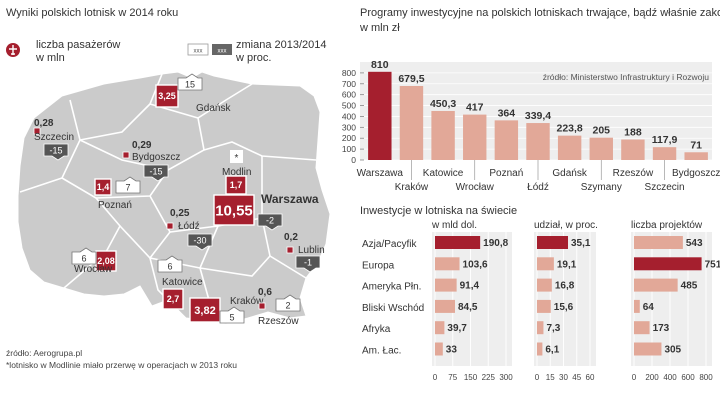 Image resolution: width=720 pixels, height=405 pixels. What do you see at coordinates (247, 301) in the screenshot?
I see `krakow-name: Kraków` at bounding box center [247, 301].